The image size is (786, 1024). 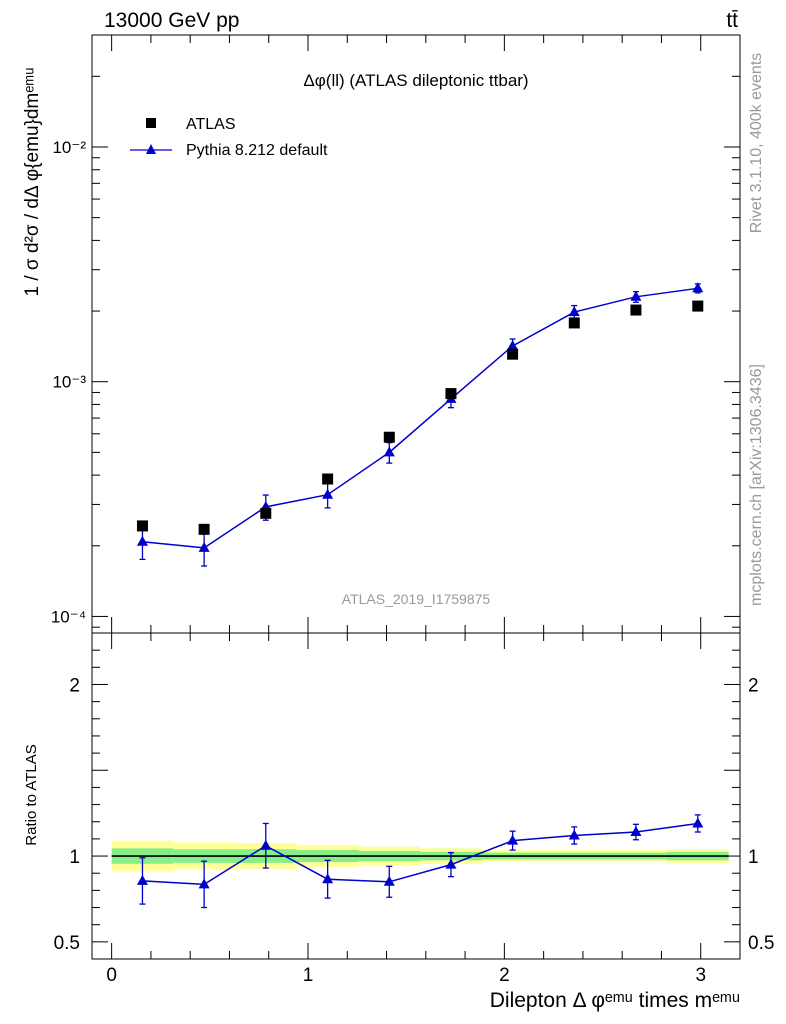 I want to click on ratio-y-tick-label-right: 2, so click(x=753, y=685).